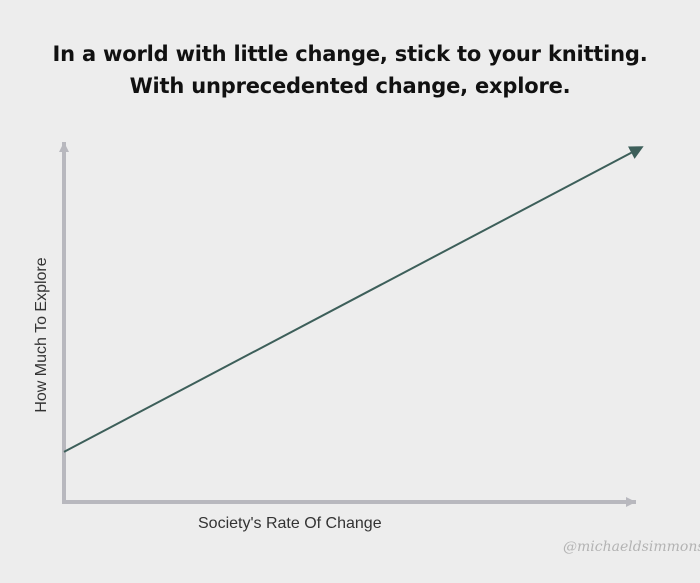 This screenshot has width=700, height=583. What do you see at coordinates (290, 523) in the screenshot?
I see `x-axis-label: Society's Rate Of Change` at bounding box center [290, 523].